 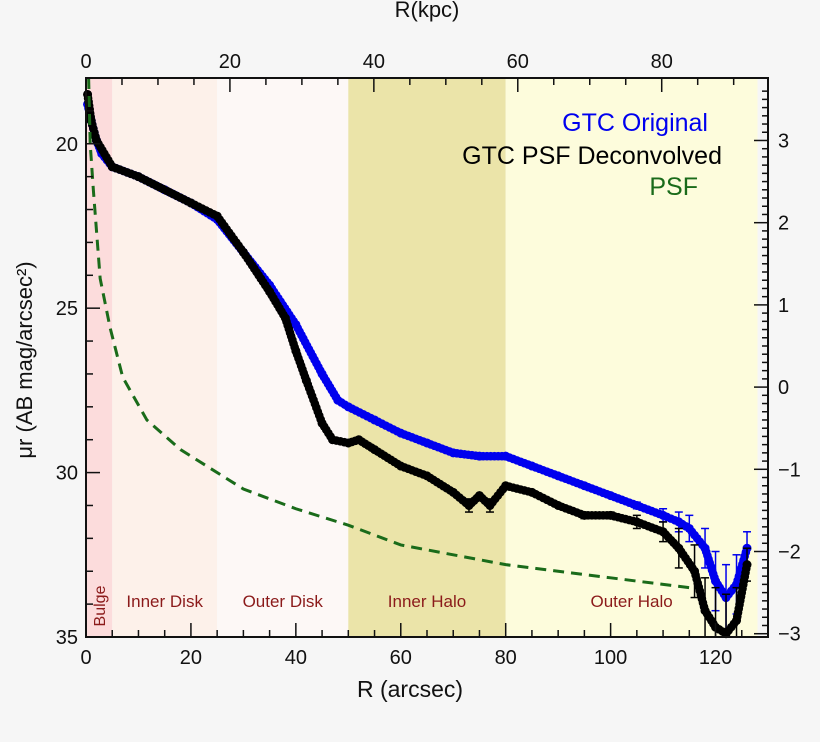 I want to click on y-tick-label: 35, so click(x=67, y=638).